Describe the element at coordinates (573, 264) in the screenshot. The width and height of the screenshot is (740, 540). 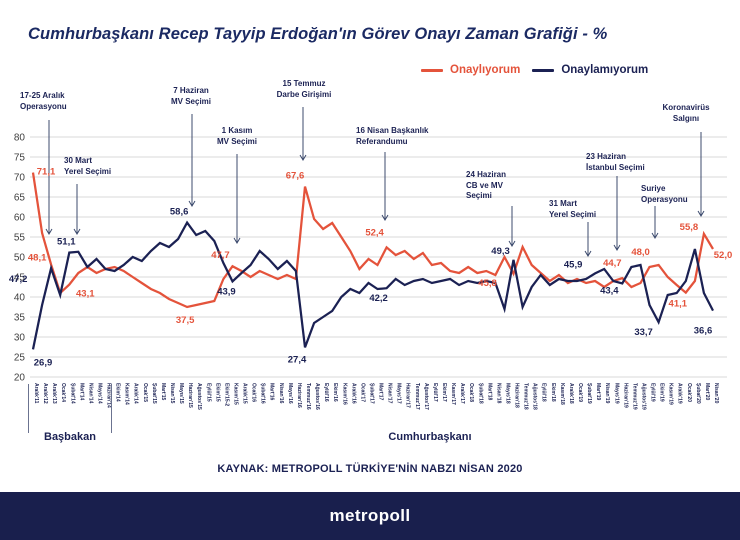
I see `data-point-label: 45,9` at that location.